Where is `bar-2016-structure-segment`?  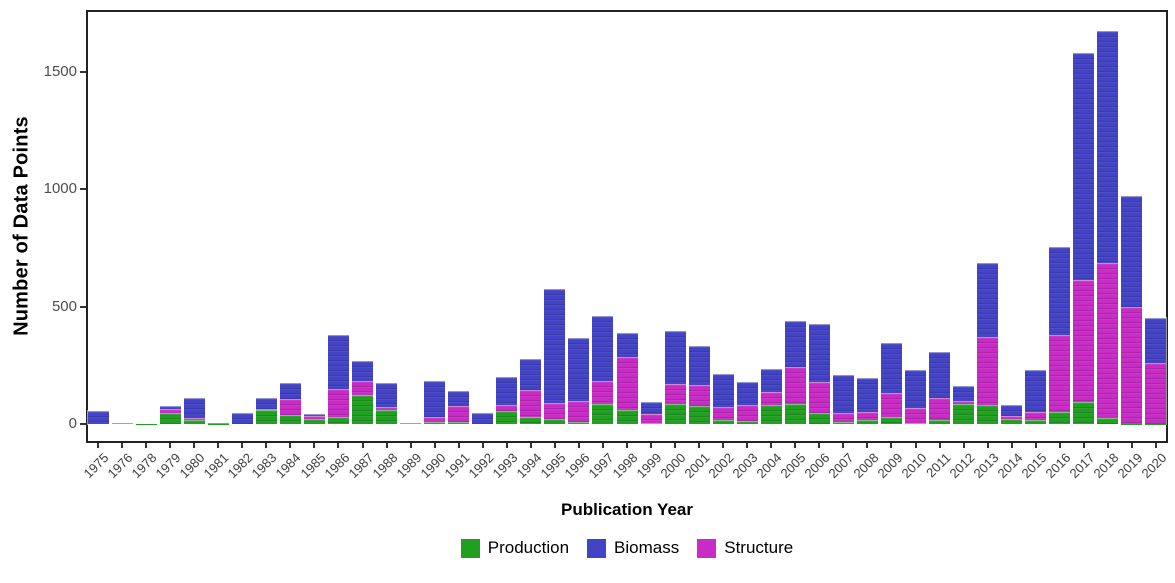 bar-2016-structure-segment is located at coordinates (1060, 373).